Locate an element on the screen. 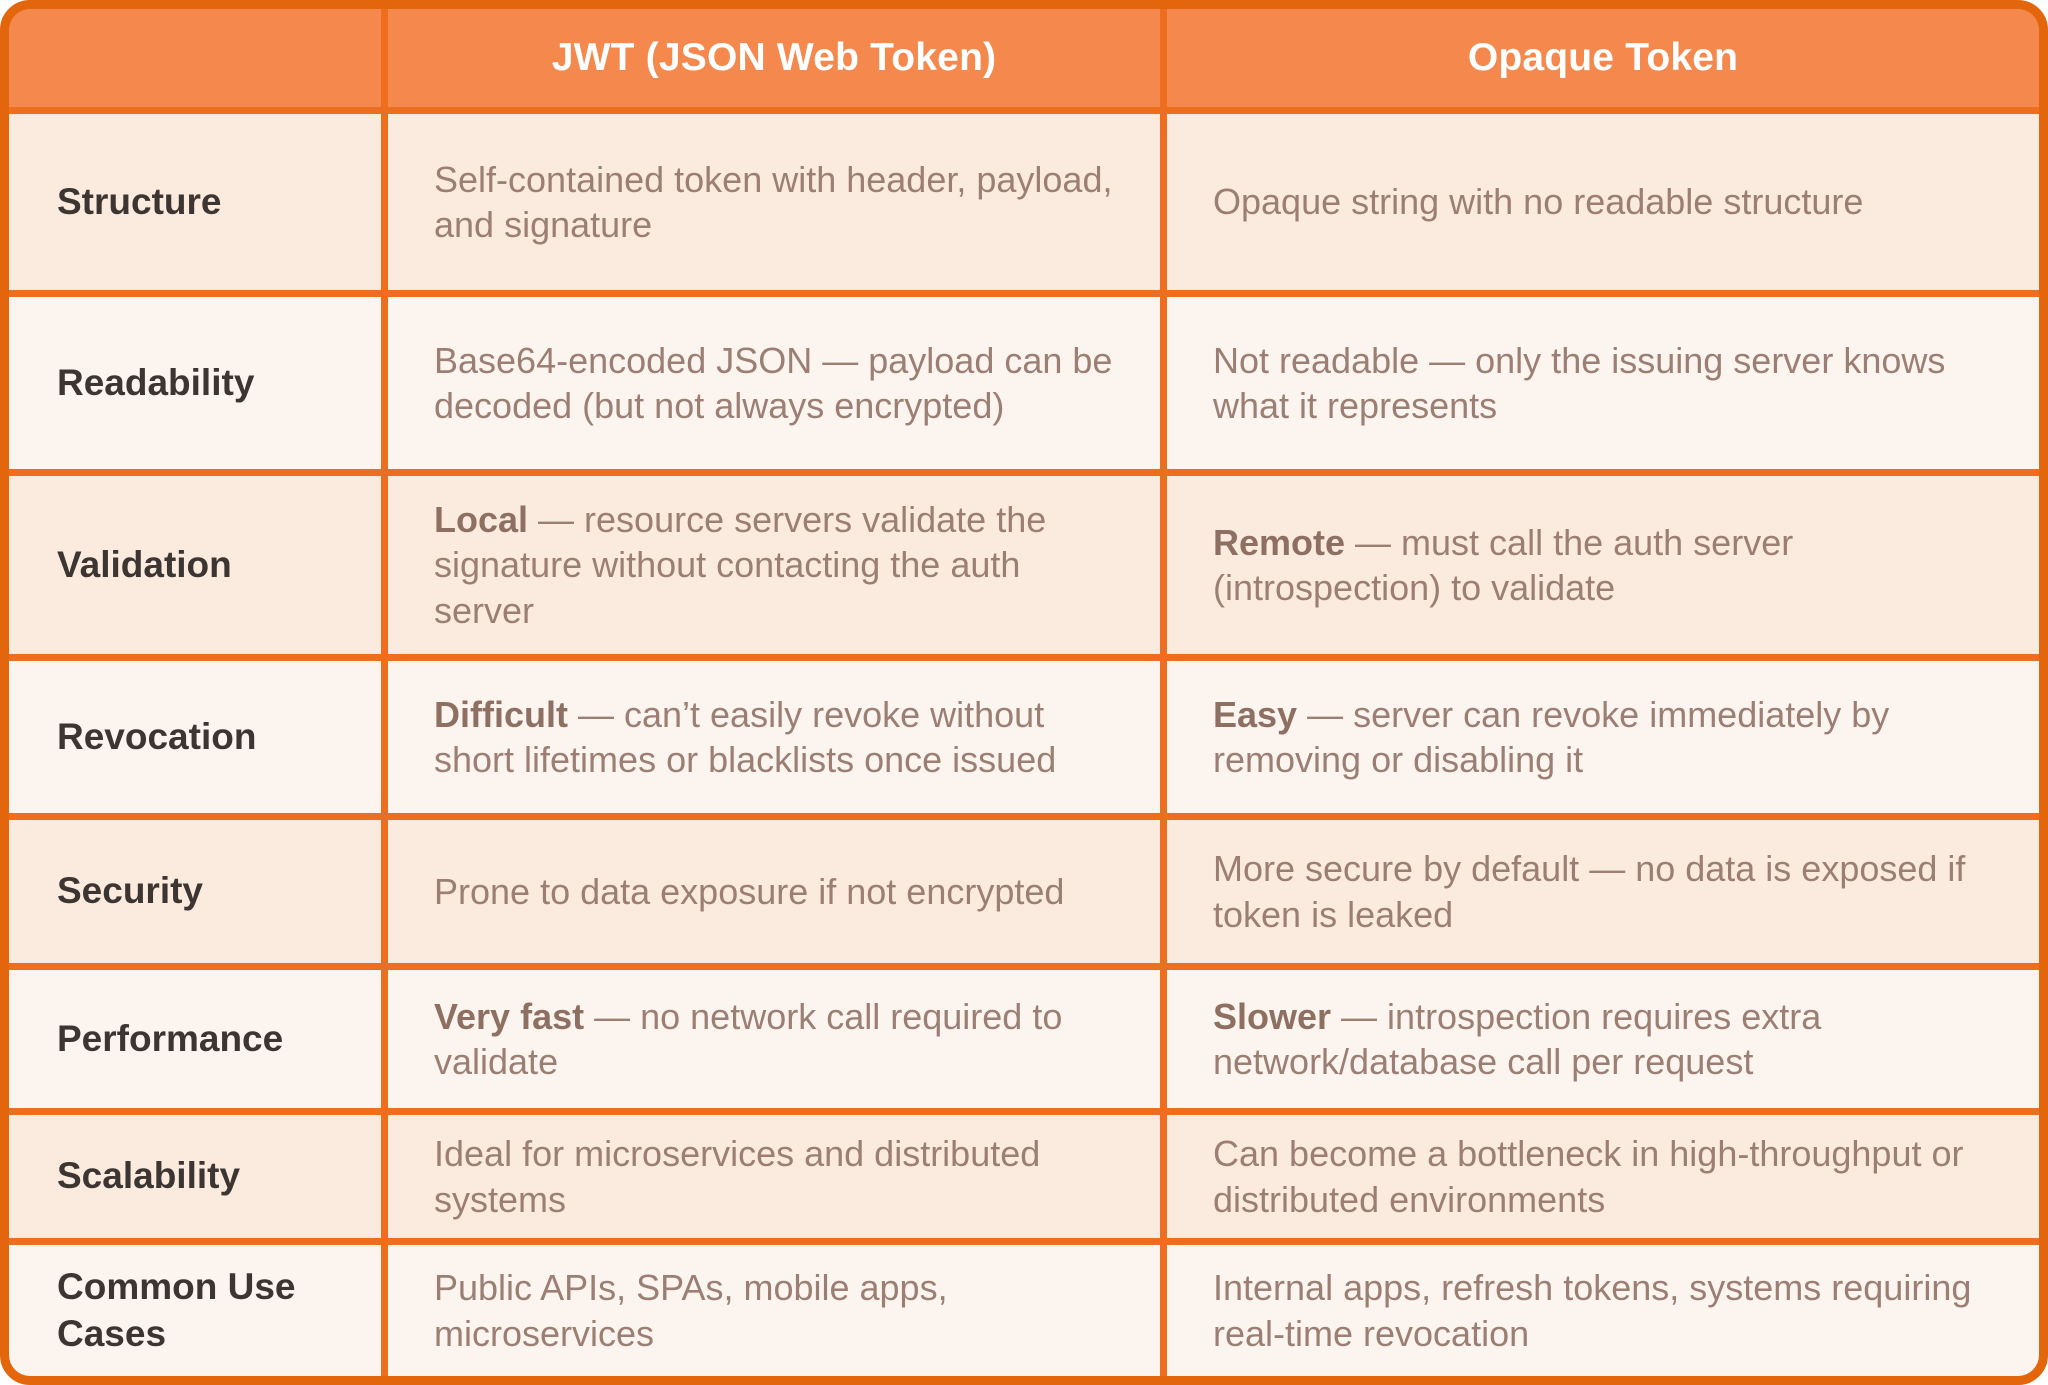  row-label-text: Validation is located at coordinates (144, 564).